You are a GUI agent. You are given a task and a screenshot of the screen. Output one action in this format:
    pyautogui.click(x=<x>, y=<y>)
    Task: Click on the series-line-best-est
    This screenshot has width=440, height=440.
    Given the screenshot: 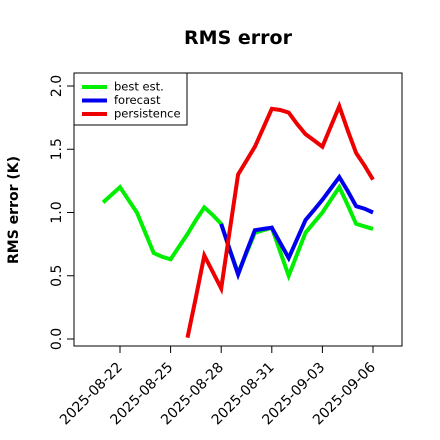 What is the action you would take?
    pyautogui.click(x=237, y=232)
    